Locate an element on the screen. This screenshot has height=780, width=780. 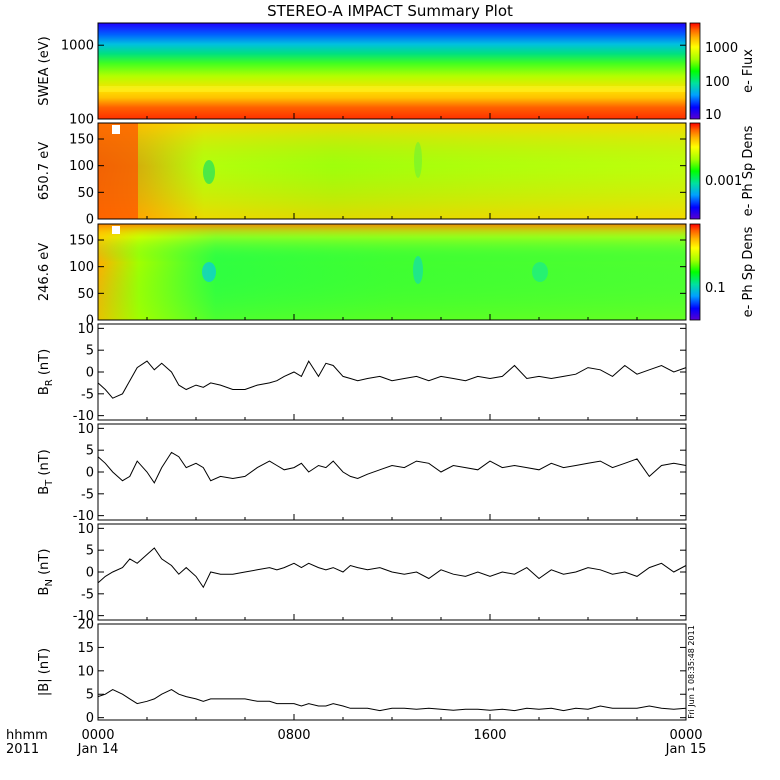
pad246-ytick-label: 100 is located at coordinates (81, 267).